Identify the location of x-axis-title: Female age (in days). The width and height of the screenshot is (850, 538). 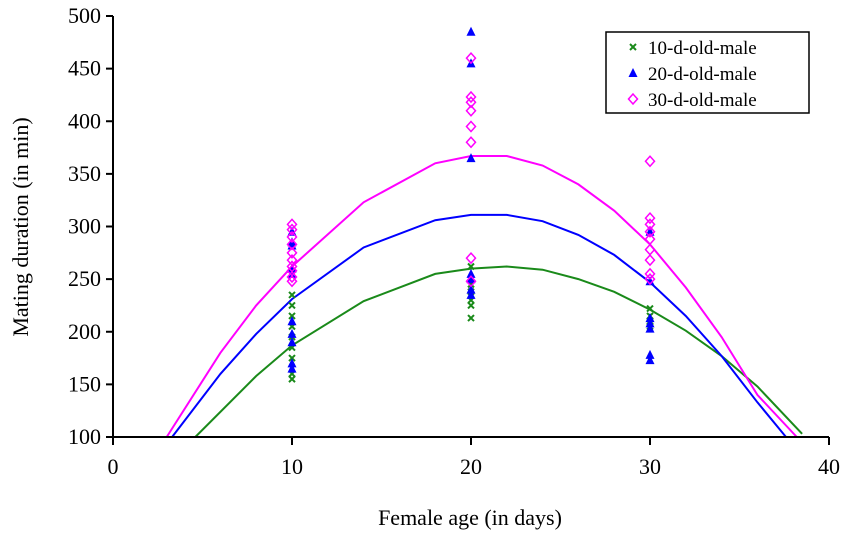
(470, 517).